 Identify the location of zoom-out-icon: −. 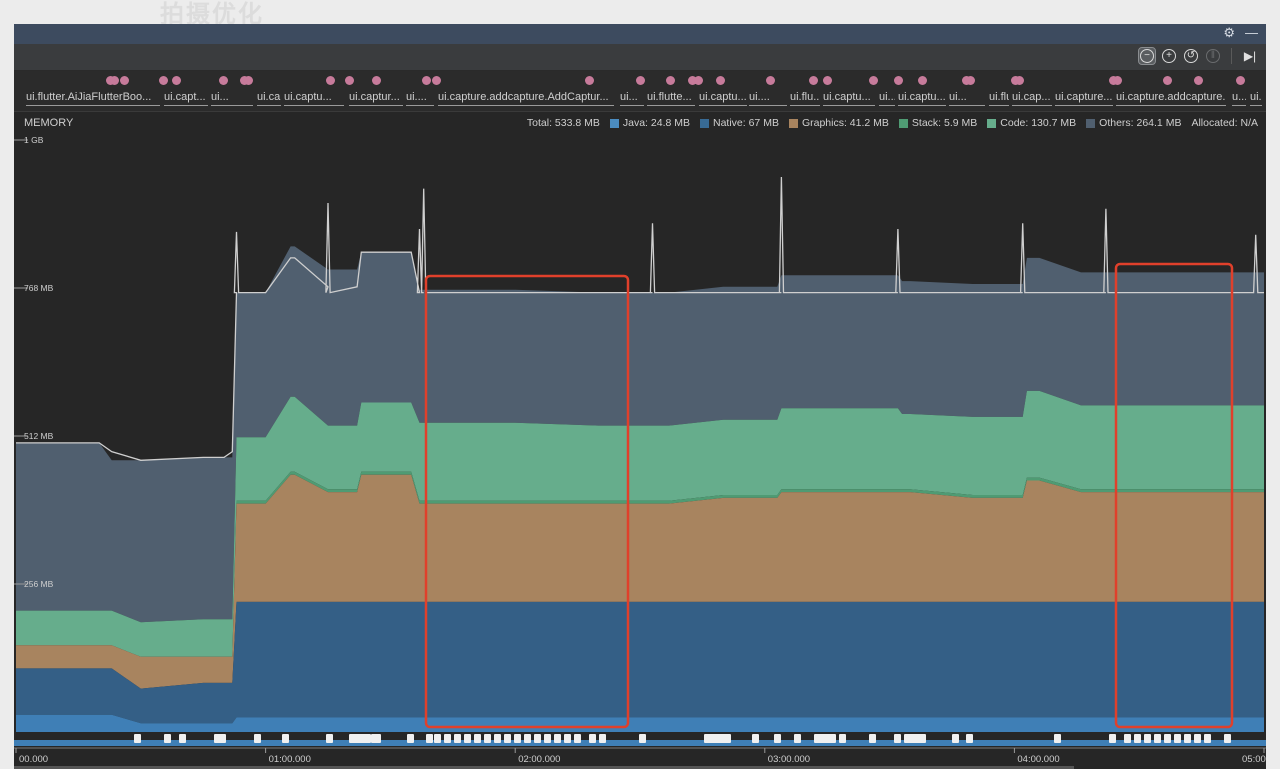
(1147, 56).